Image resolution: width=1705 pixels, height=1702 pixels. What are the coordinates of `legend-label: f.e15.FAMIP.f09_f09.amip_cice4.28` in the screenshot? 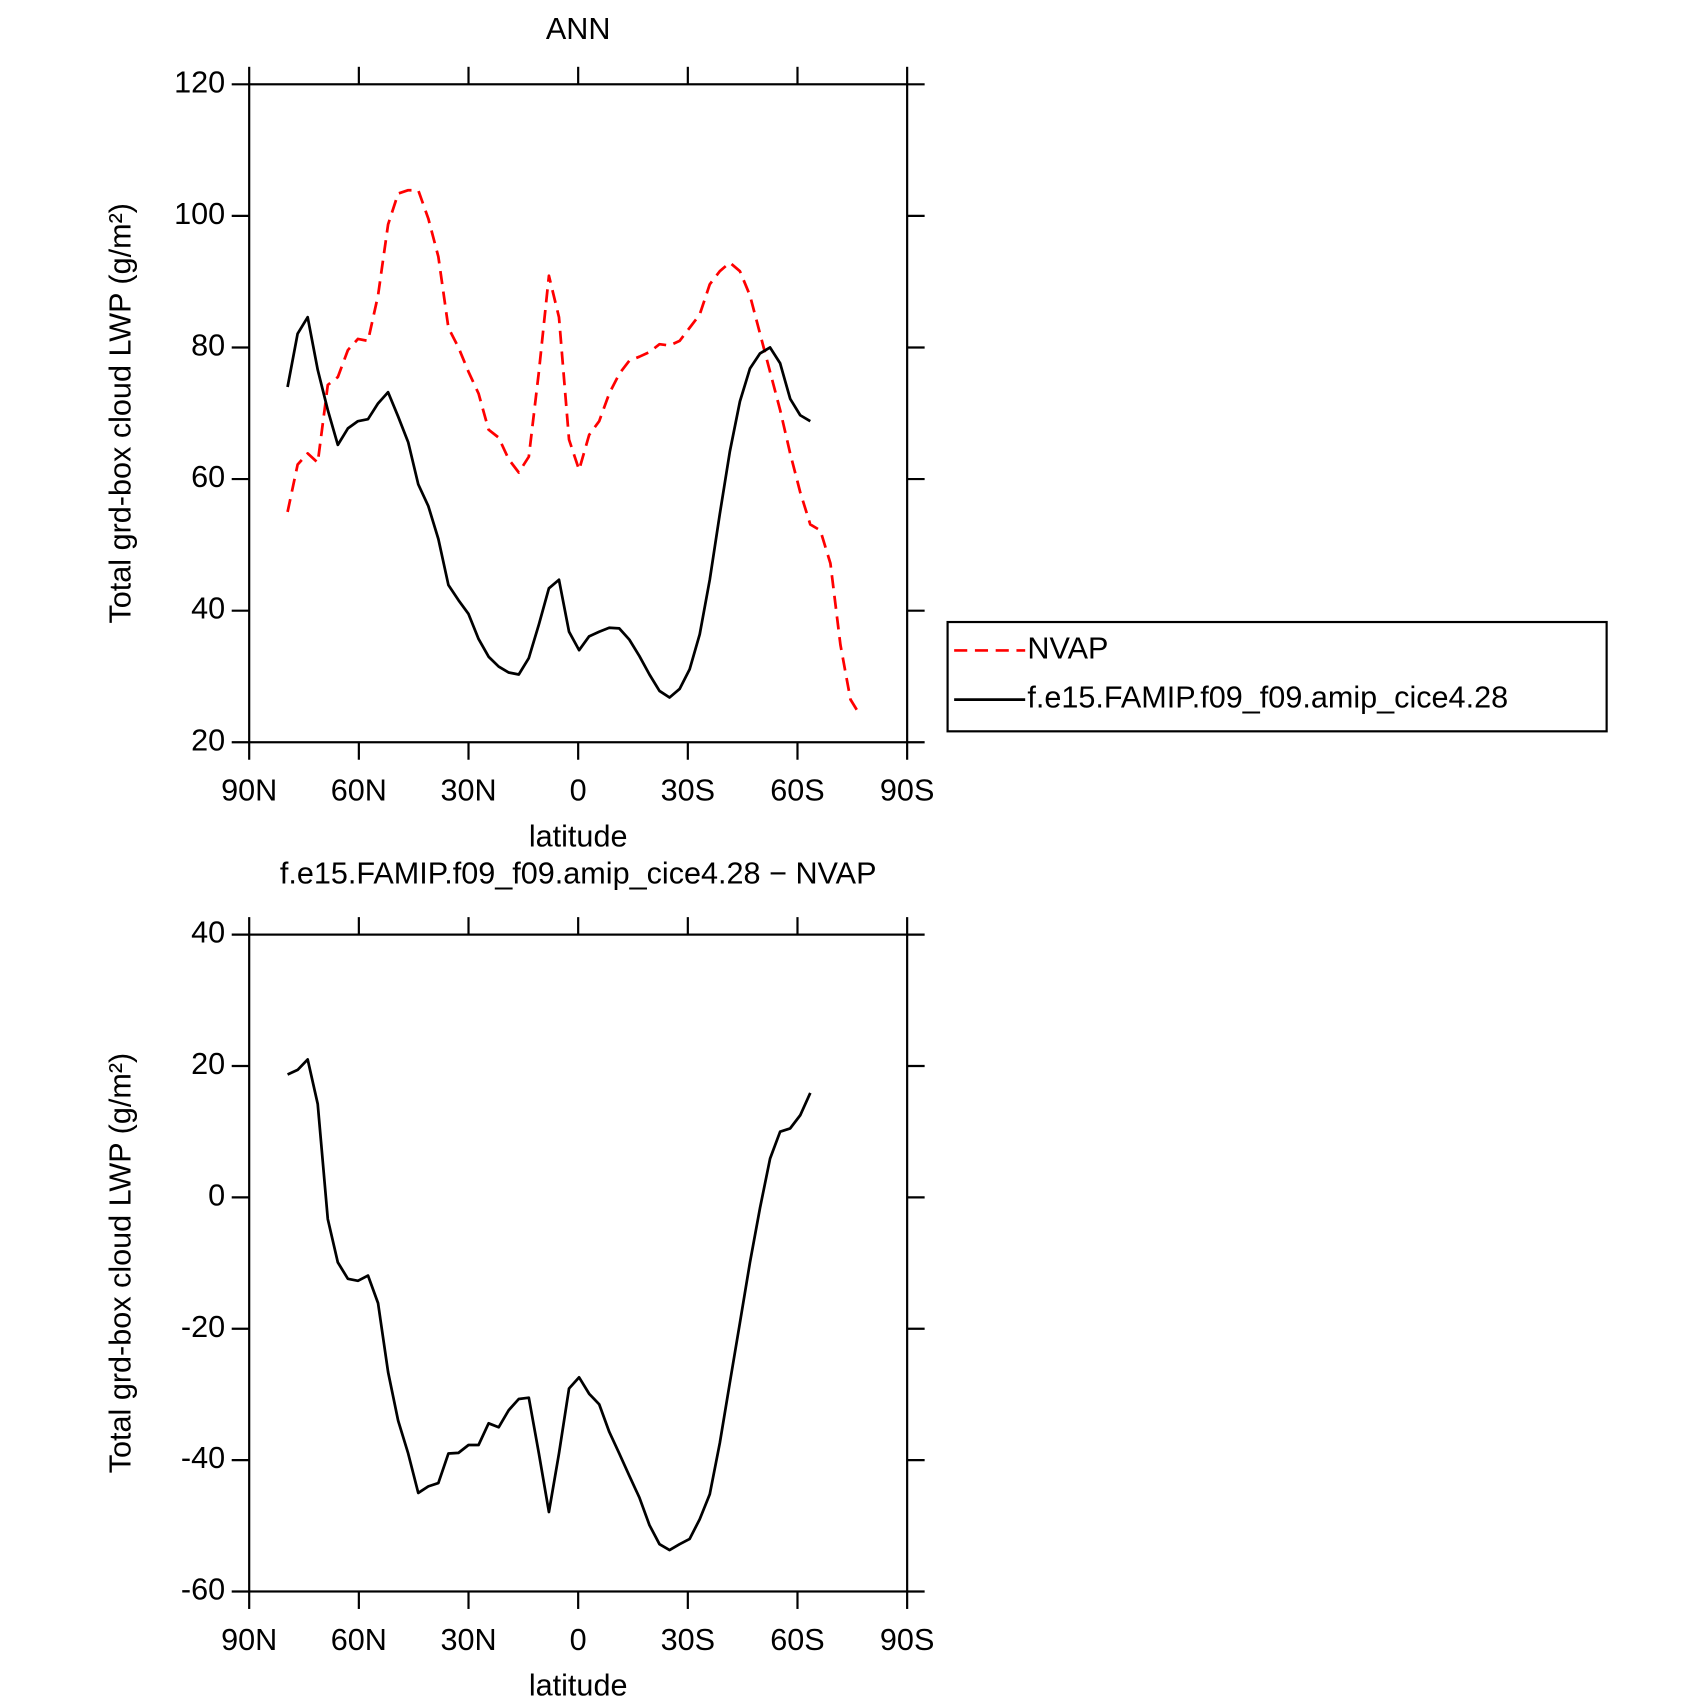 It's located at (1267, 698).